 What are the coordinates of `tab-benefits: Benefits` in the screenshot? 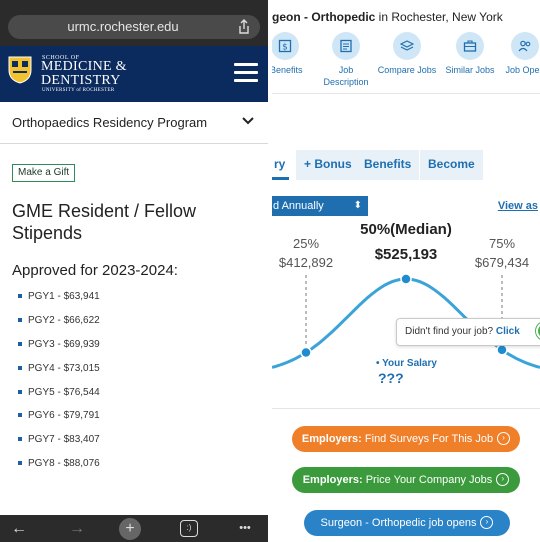 It's located at (388, 165).